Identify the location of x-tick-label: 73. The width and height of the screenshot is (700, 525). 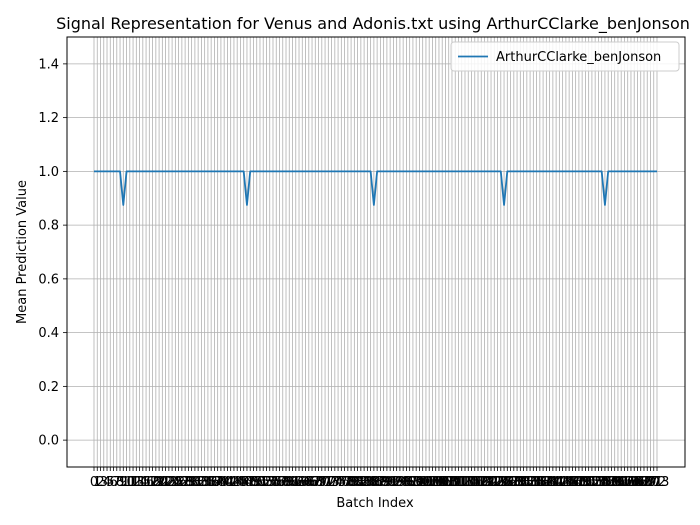
(331, 482).